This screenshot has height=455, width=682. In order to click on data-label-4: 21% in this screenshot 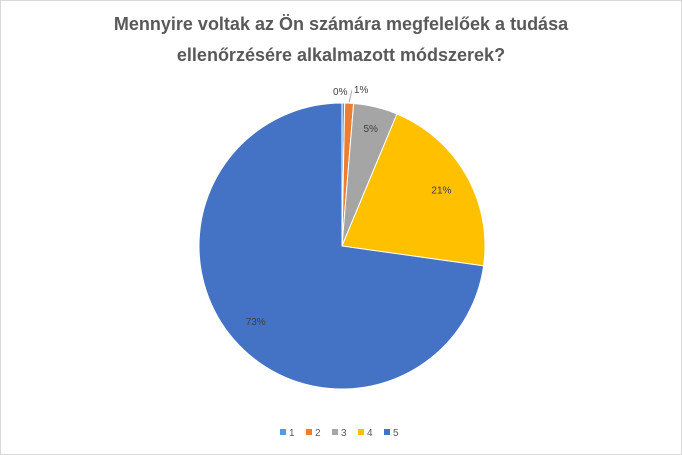, I will do `click(441, 190)`.